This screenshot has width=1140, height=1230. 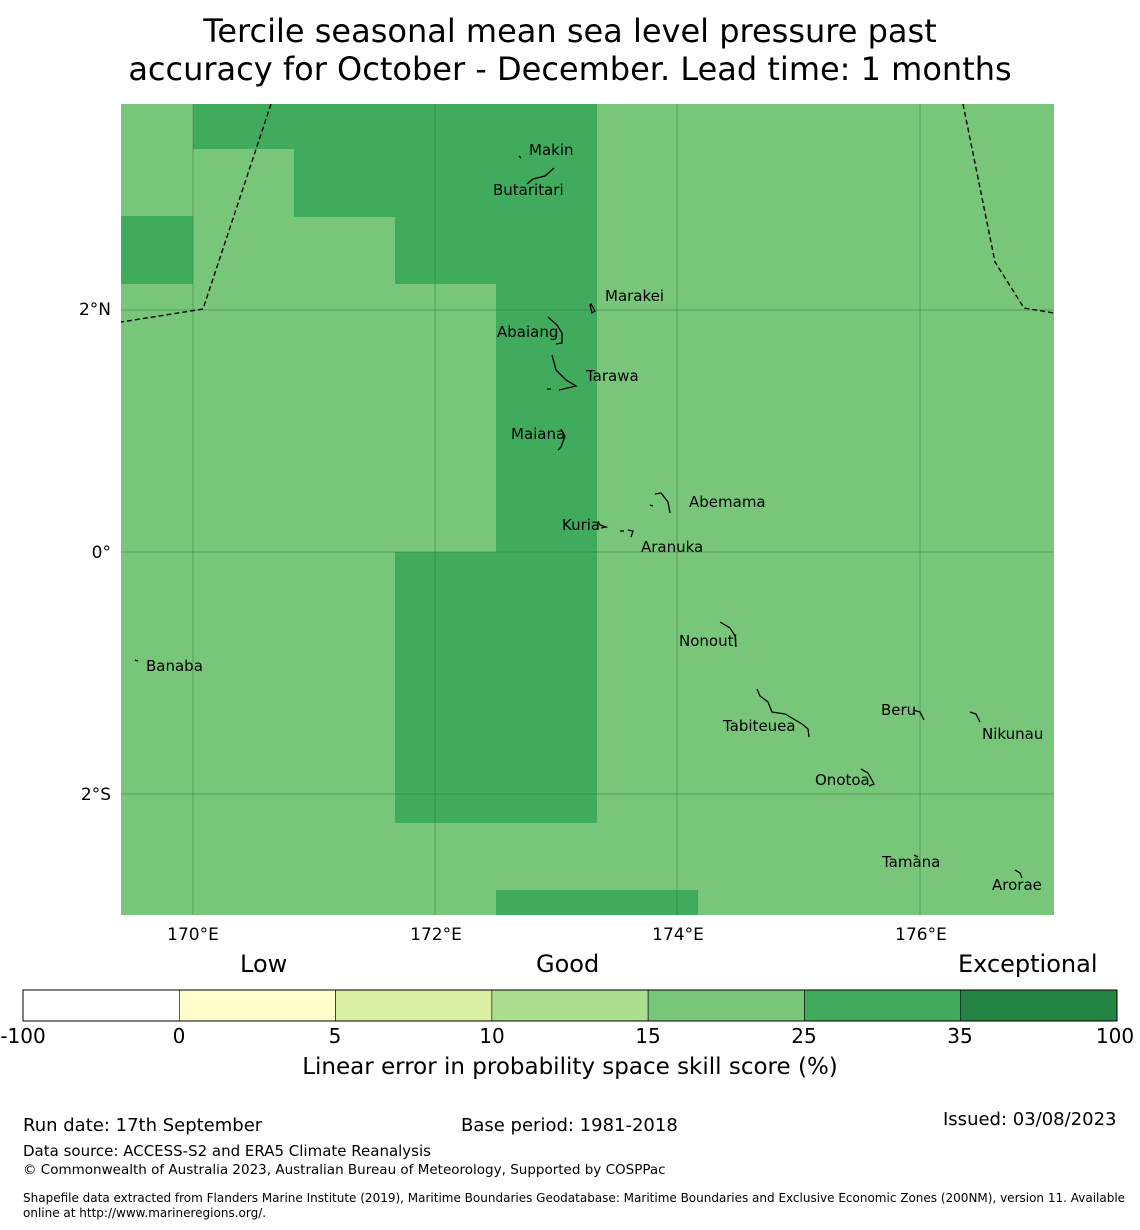 I want to click on lon-label-174e: 174°E, so click(x=678, y=935).